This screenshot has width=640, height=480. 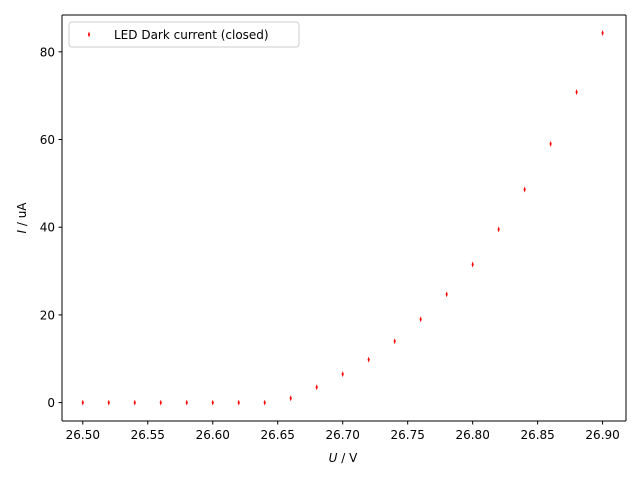 I want to click on x-axis-label: U / V, so click(x=343, y=458).